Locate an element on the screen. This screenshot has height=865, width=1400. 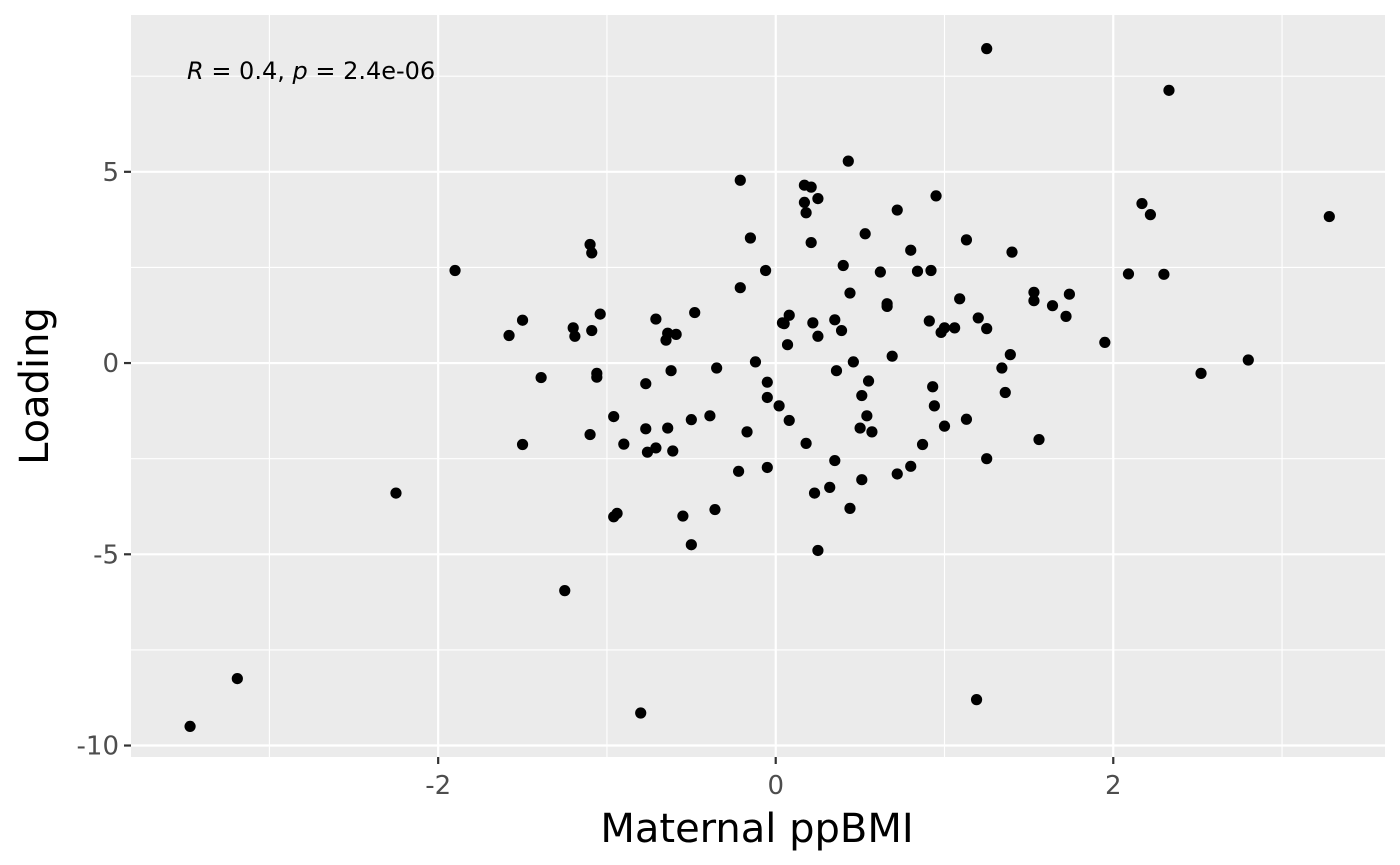
x-axis-title: Maternal ppBMI is located at coordinates (756, 829).